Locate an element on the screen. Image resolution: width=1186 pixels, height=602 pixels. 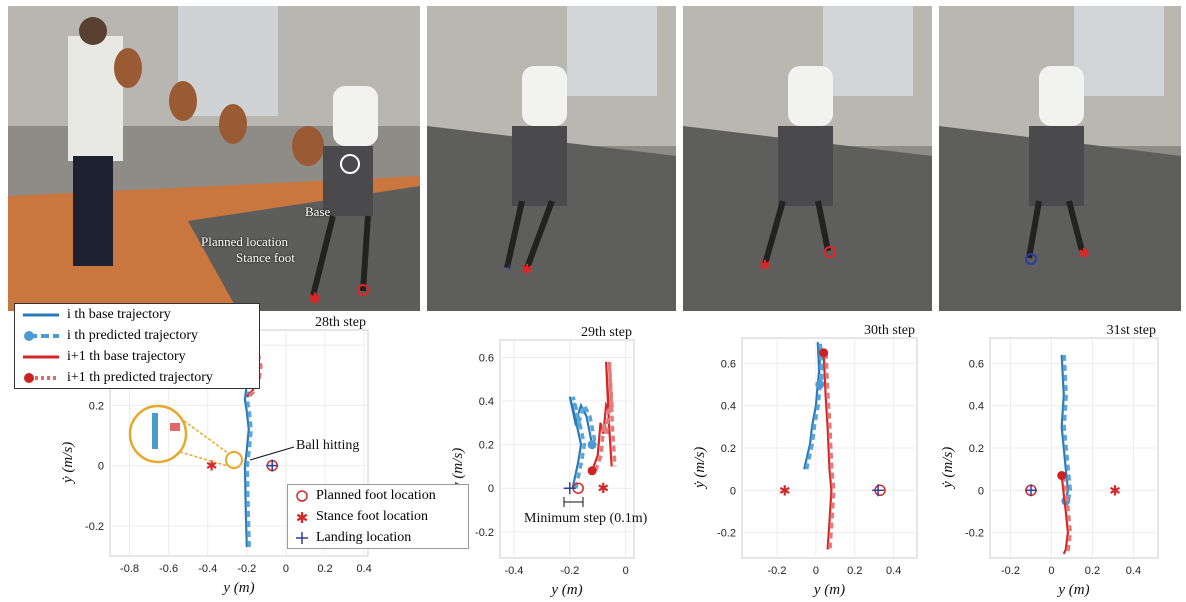
legend-label: Stance foot location is located at coordinates (372, 516).